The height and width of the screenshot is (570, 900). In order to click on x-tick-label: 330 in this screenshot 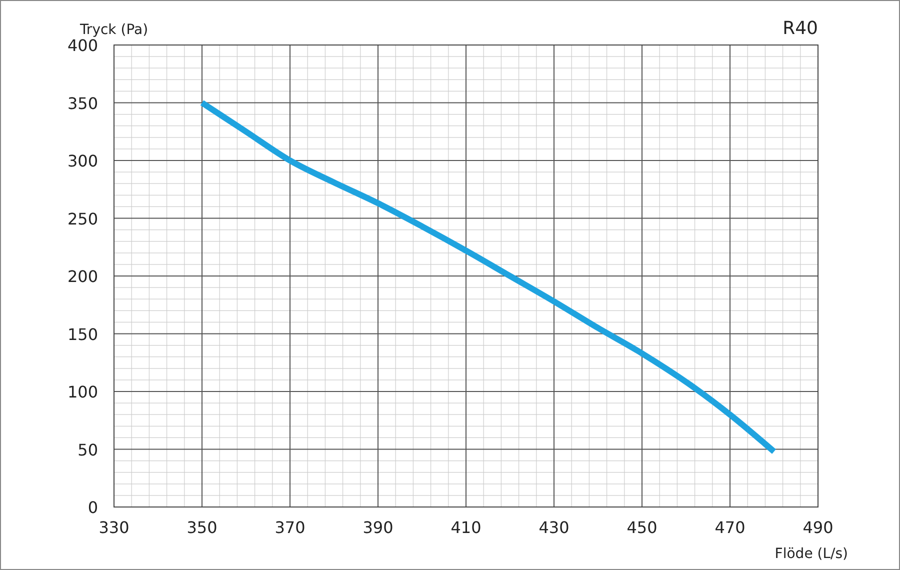, I will do `click(114, 527)`.